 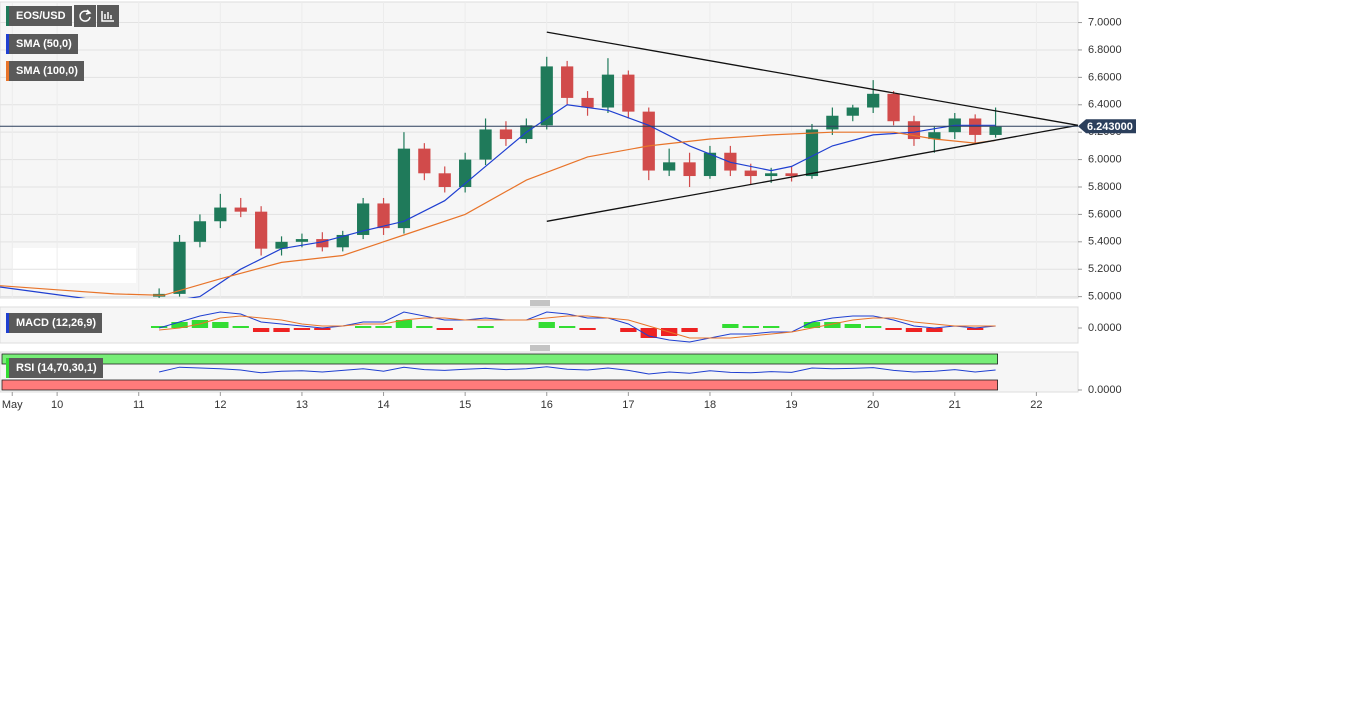 I want to click on rsi-plot, so click(x=499, y=372).